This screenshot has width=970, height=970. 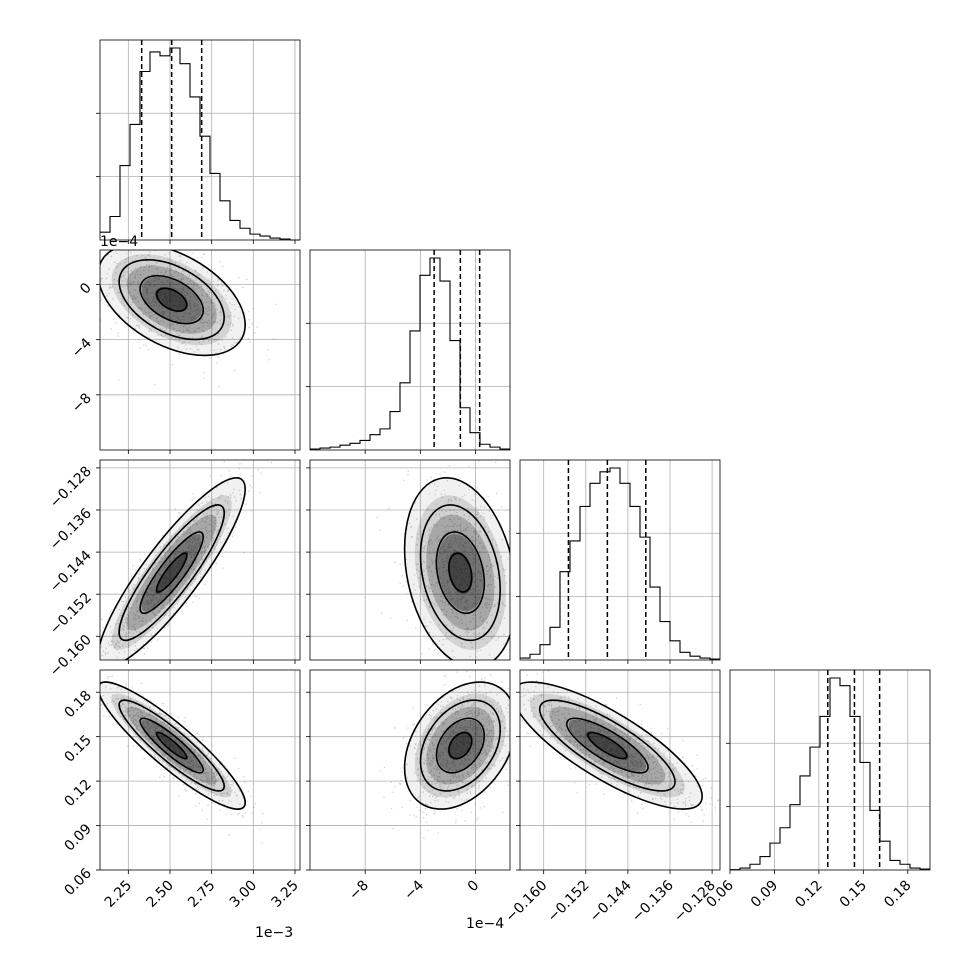 I want to click on y-tick-label-p3: −0.160, so click(x=71, y=656).